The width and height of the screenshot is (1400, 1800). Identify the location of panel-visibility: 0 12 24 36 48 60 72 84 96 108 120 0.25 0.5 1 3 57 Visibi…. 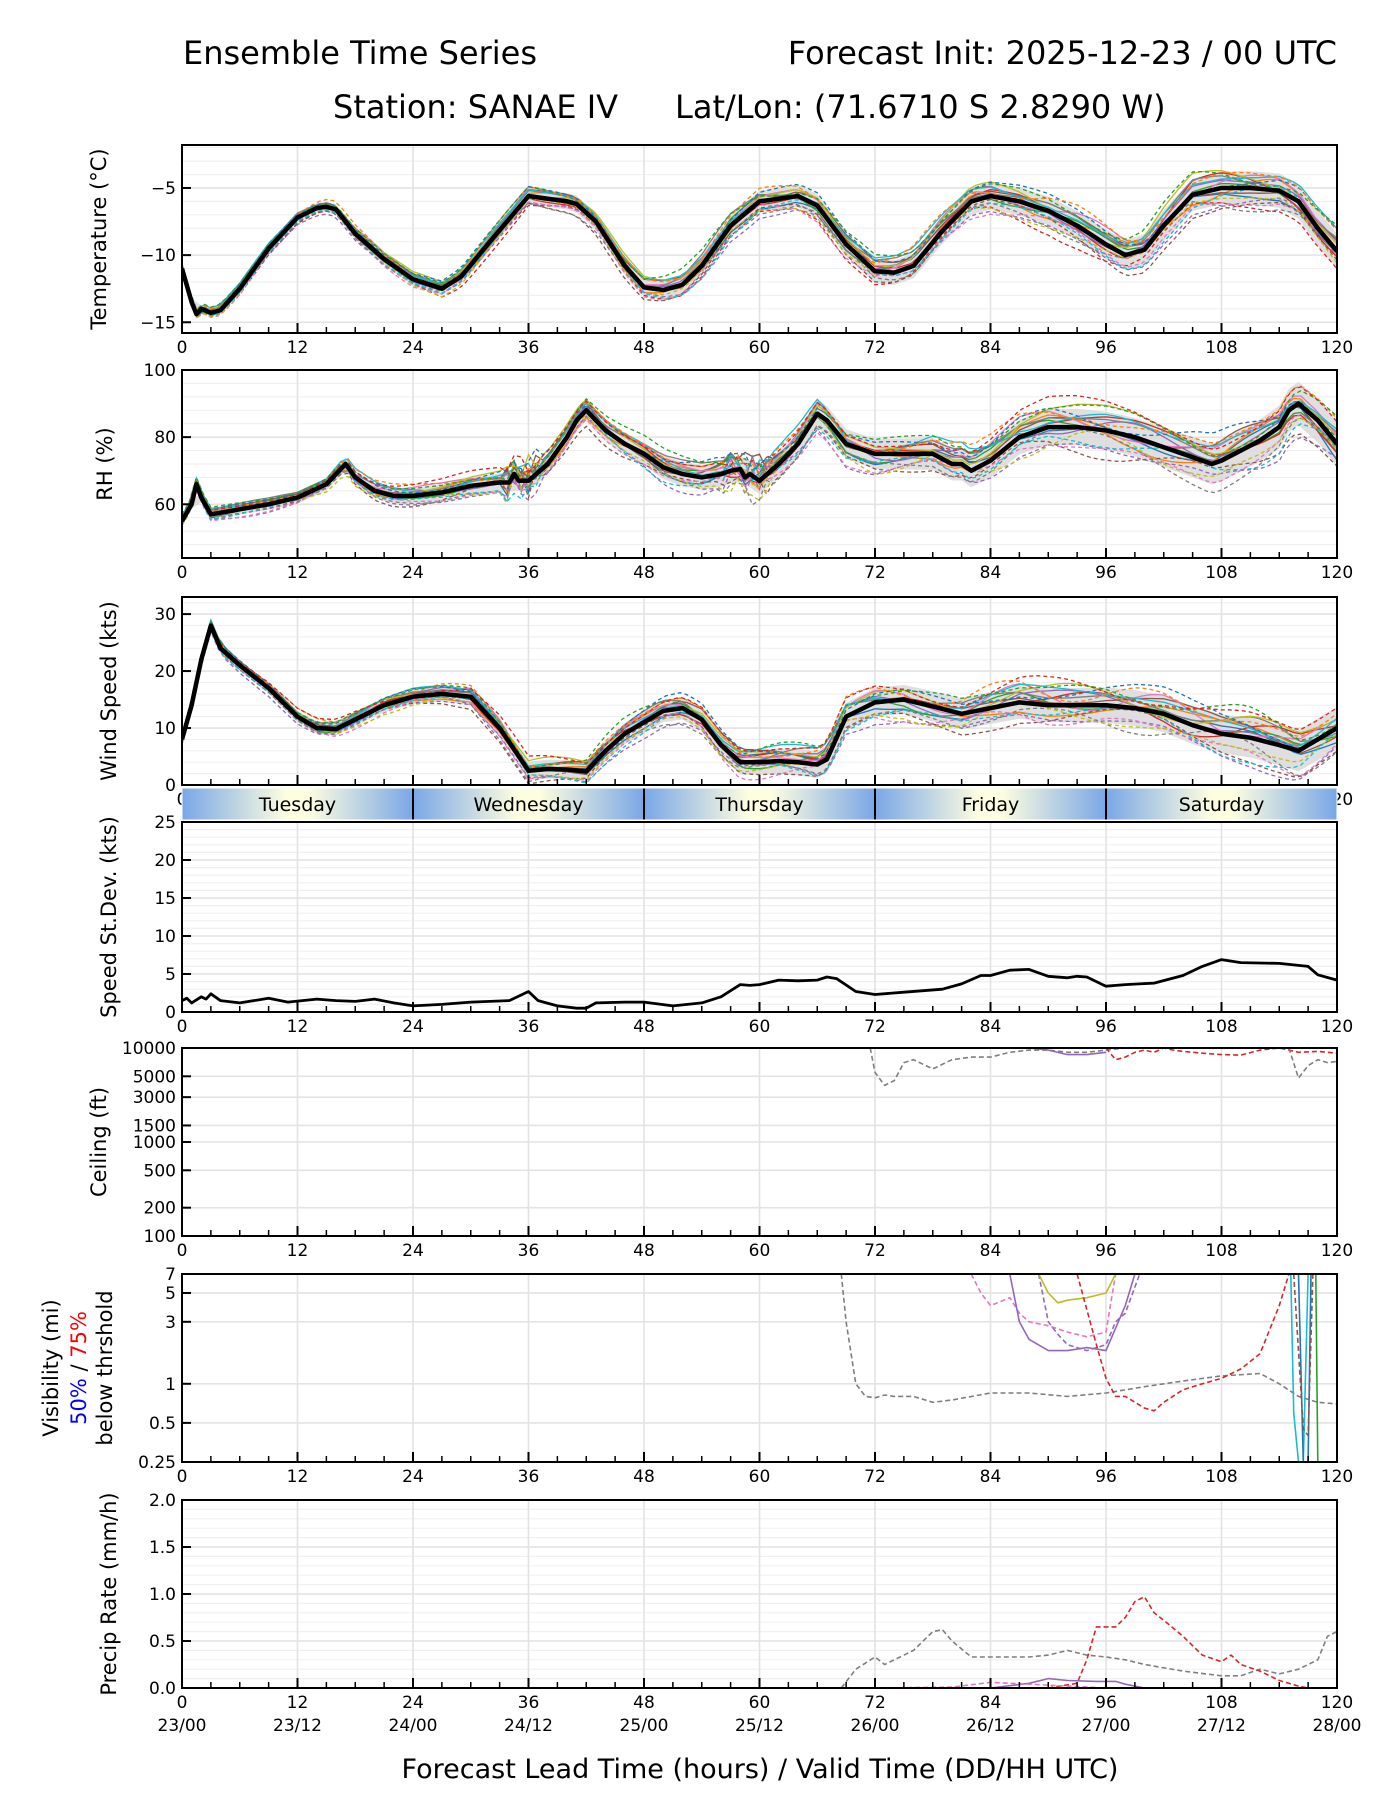
(696, 1376).